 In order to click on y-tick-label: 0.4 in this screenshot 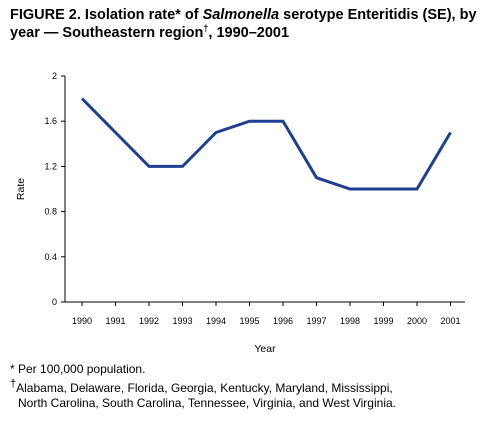, I will do `click(50, 257)`.